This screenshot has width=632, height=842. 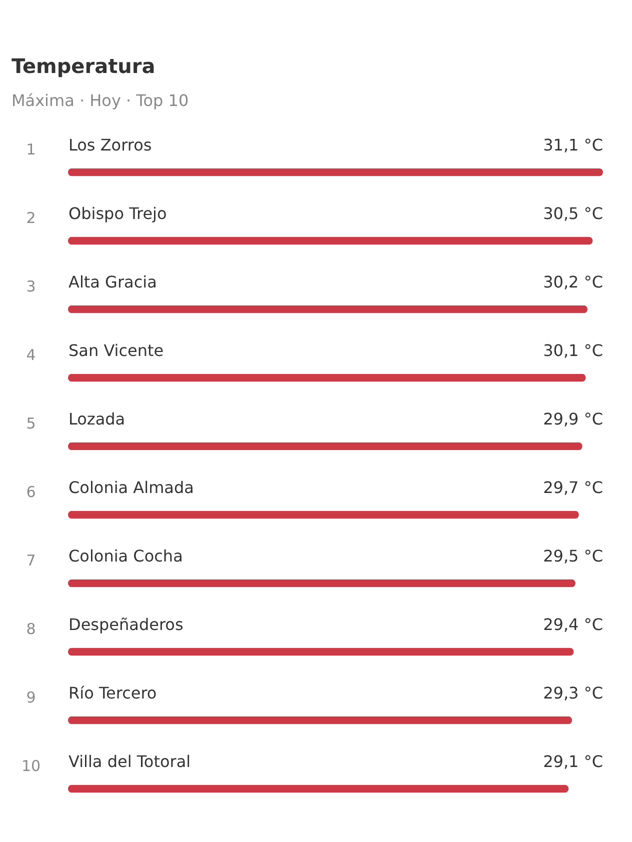 I want to click on data-label: 30,1 °C, so click(x=573, y=350).